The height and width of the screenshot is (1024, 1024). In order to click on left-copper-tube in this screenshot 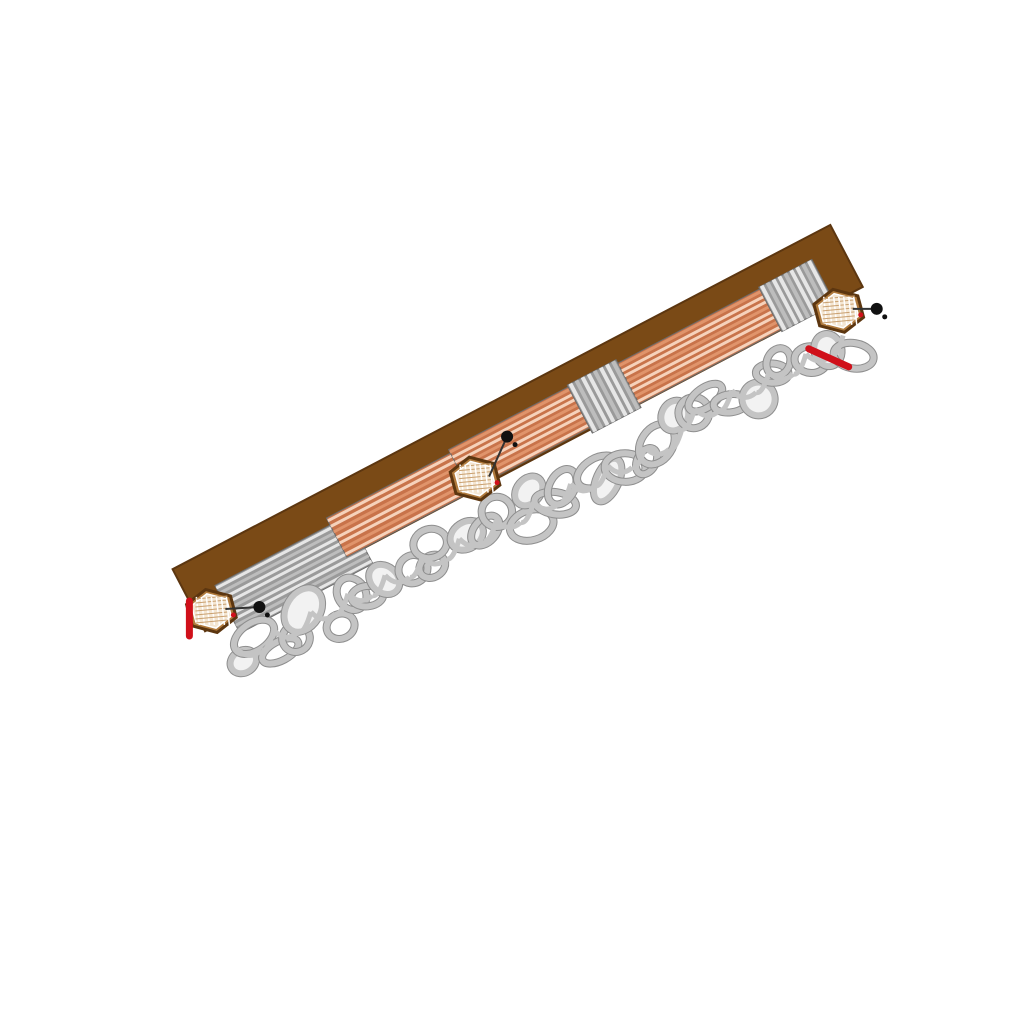, I will do `click(398, 505)`.